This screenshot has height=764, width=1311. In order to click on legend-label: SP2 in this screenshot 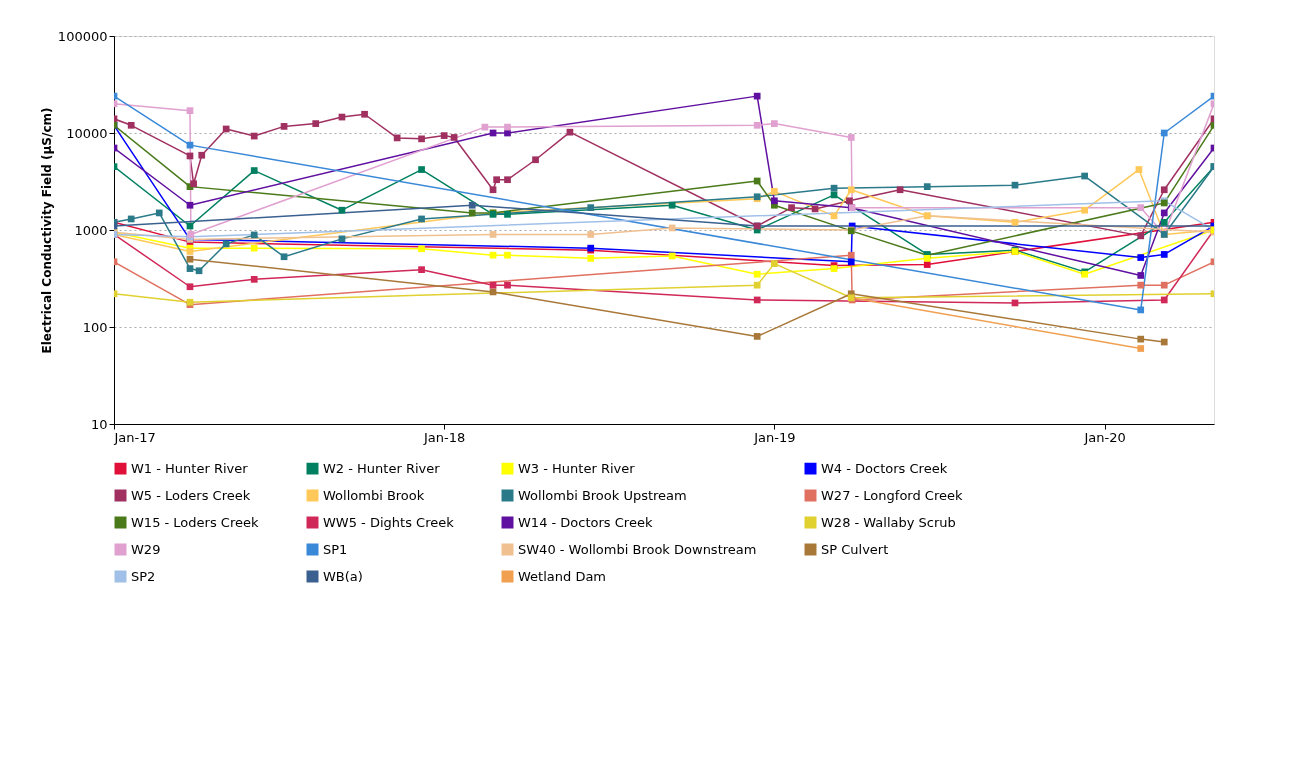, I will do `click(143, 576)`.